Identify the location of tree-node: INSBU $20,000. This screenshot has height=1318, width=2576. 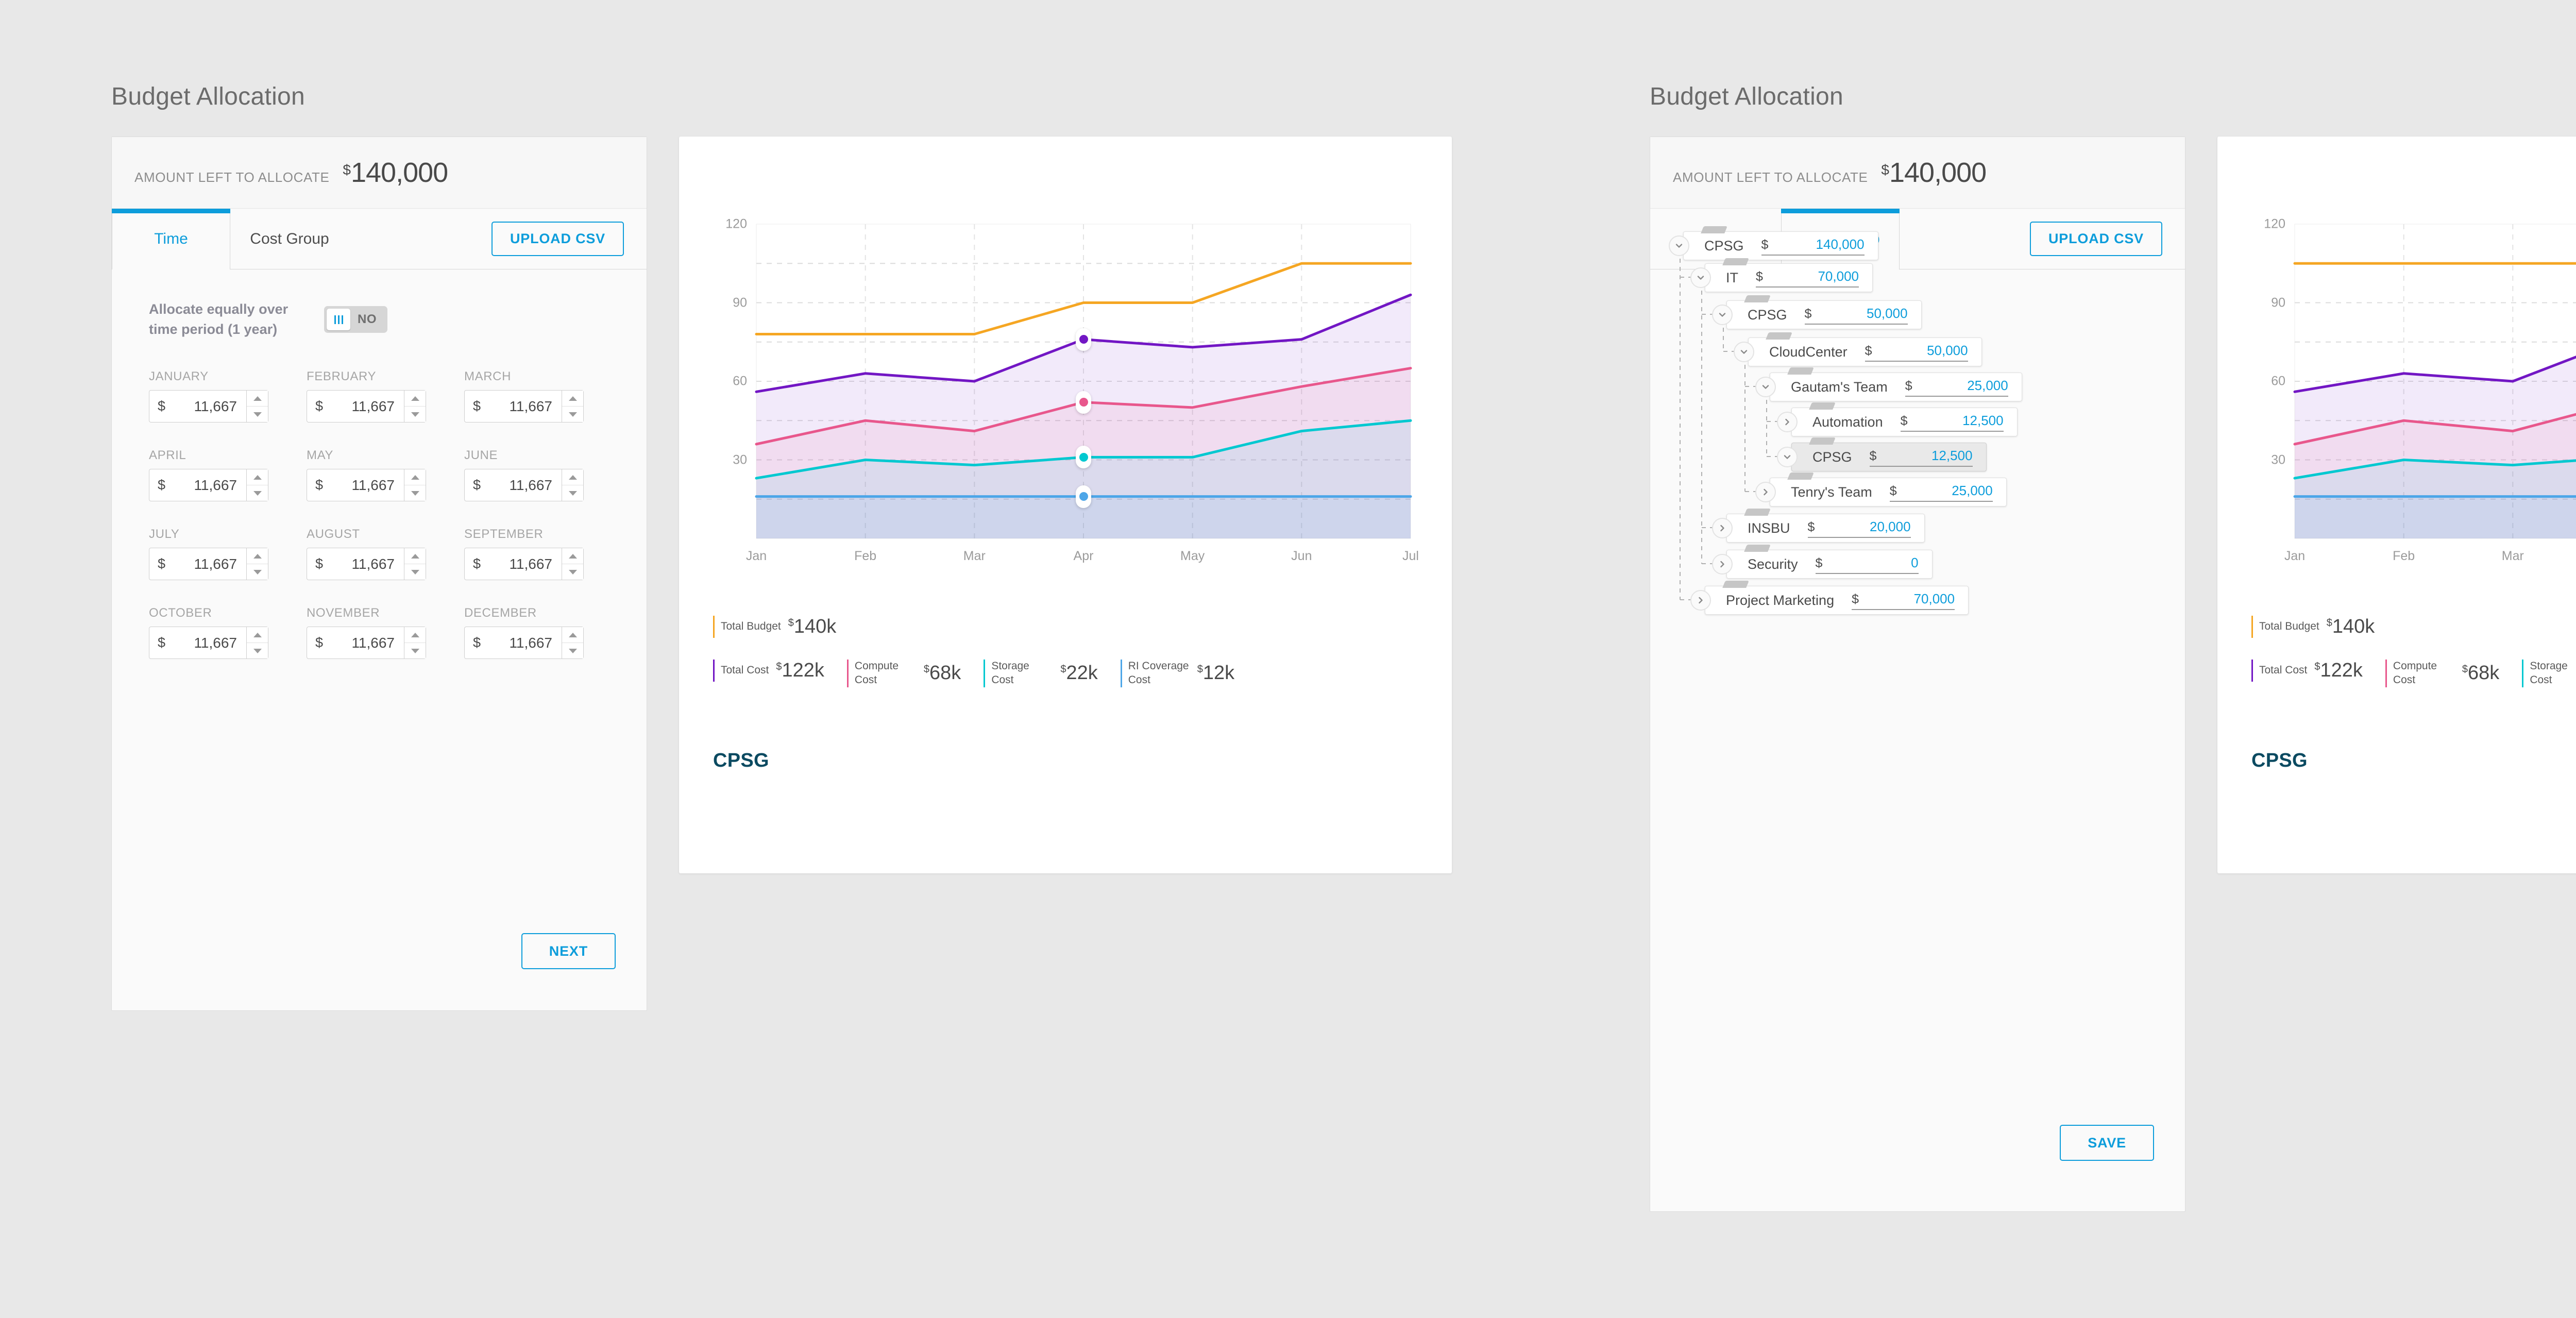
(1818, 528).